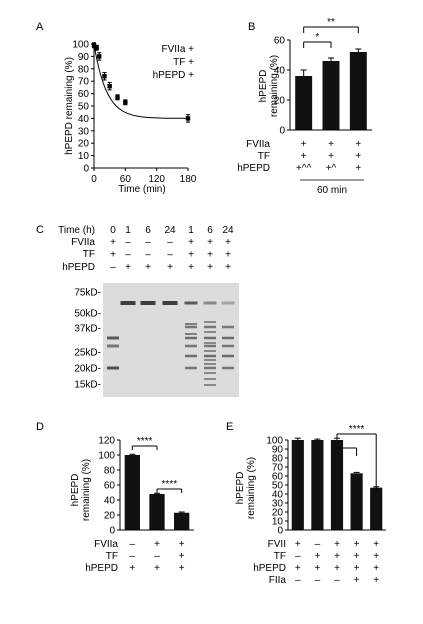 The height and width of the screenshot is (624, 423). Describe the element at coordinates (84, 94) in the screenshot. I see `panel-a-y-tick-label: 60` at that location.